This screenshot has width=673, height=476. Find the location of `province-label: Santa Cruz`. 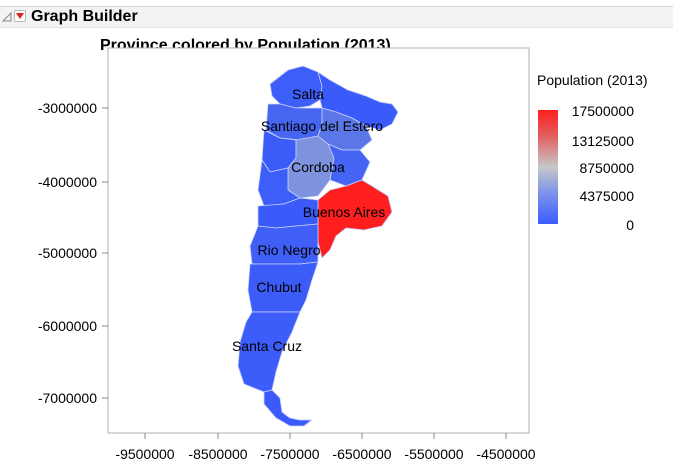

province-label: Santa Cruz is located at coordinates (267, 346).